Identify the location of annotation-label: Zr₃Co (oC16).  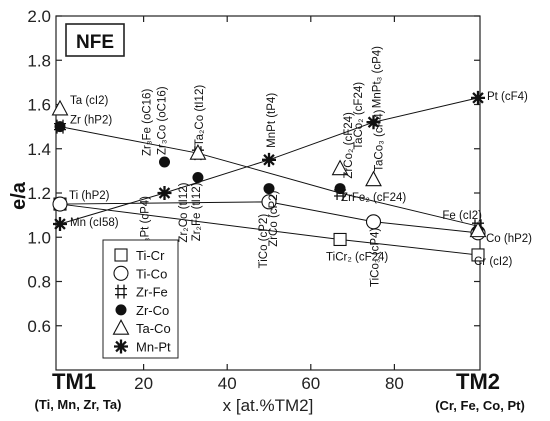
(163, 120).